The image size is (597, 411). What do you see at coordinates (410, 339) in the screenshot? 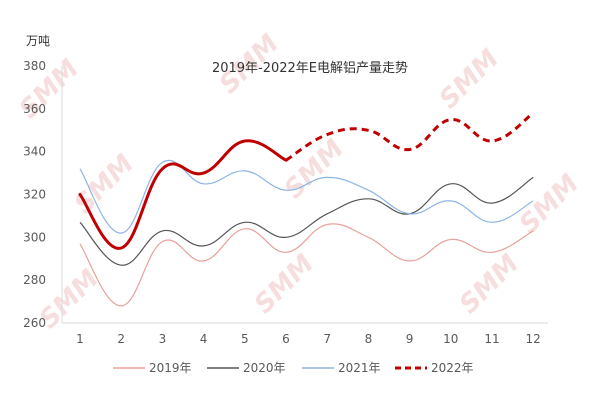
I see `x-tick-label: 9` at bounding box center [410, 339].